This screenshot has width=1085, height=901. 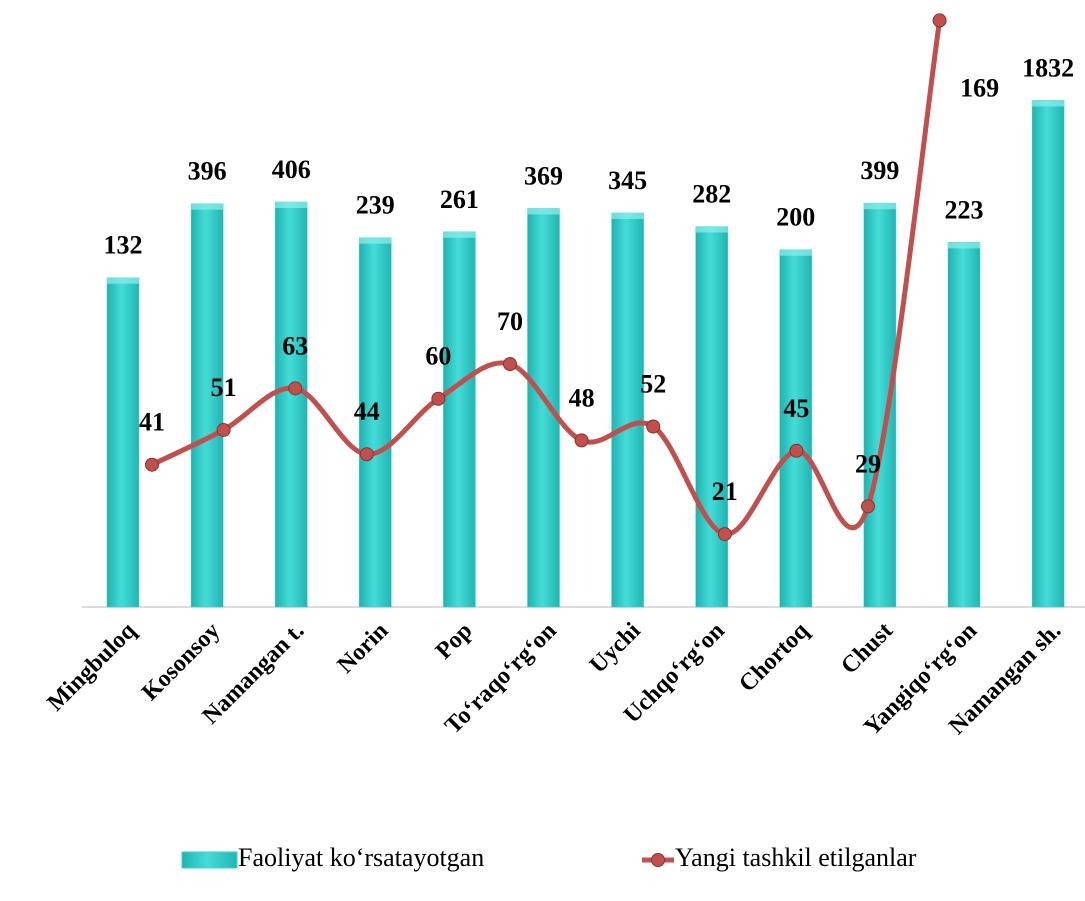 I want to click on line-value-label: 45, so click(x=796, y=408).